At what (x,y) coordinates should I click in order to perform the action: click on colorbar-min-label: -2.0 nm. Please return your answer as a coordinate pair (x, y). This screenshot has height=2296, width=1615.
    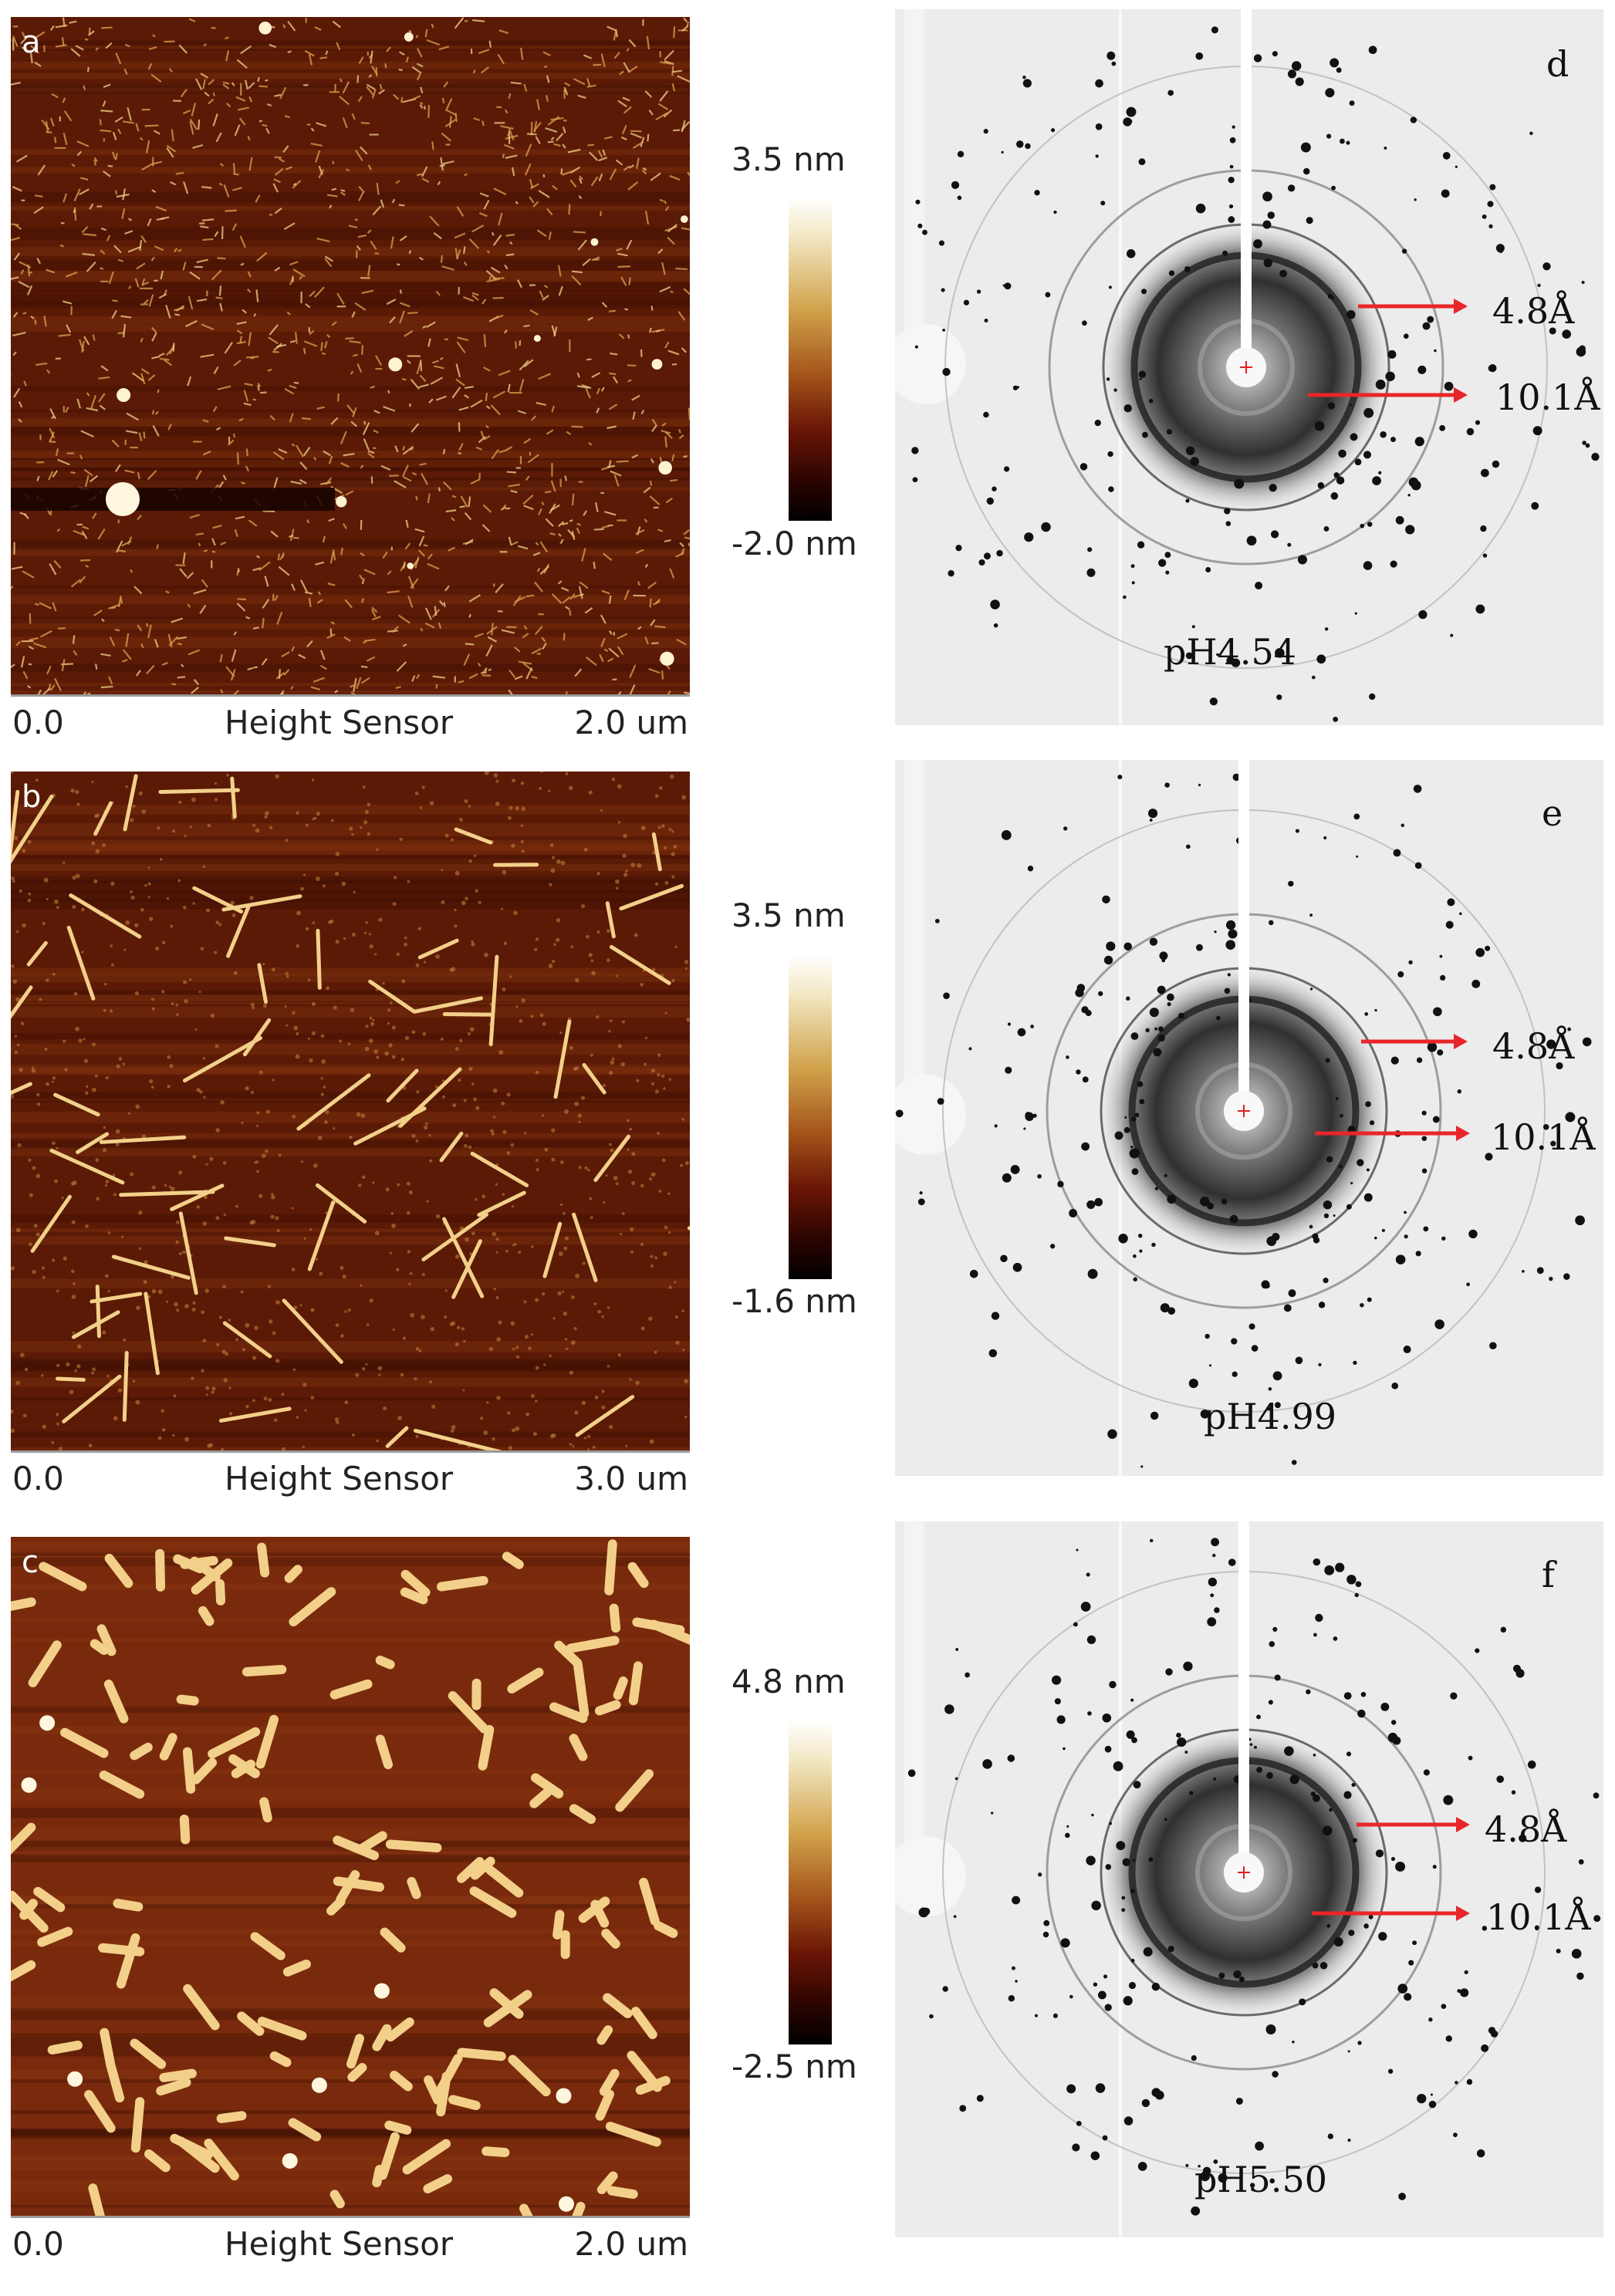
    Looking at the image, I should click on (794, 543).